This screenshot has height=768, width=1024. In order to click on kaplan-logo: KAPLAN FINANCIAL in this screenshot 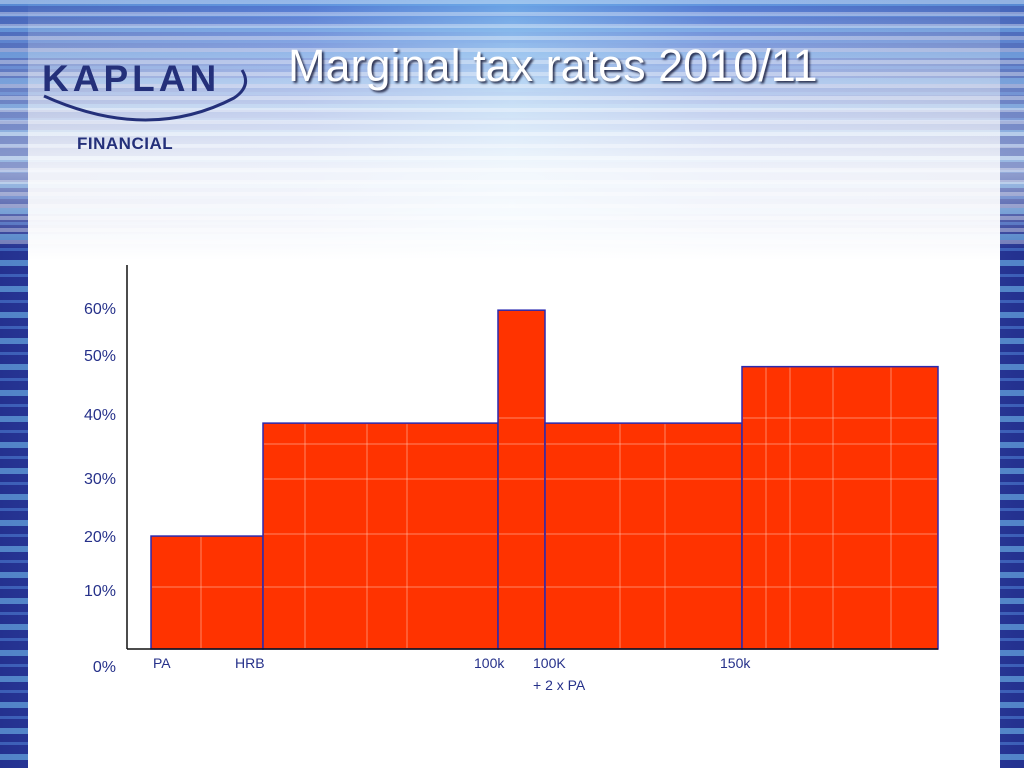, I will do `click(148, 103)`.